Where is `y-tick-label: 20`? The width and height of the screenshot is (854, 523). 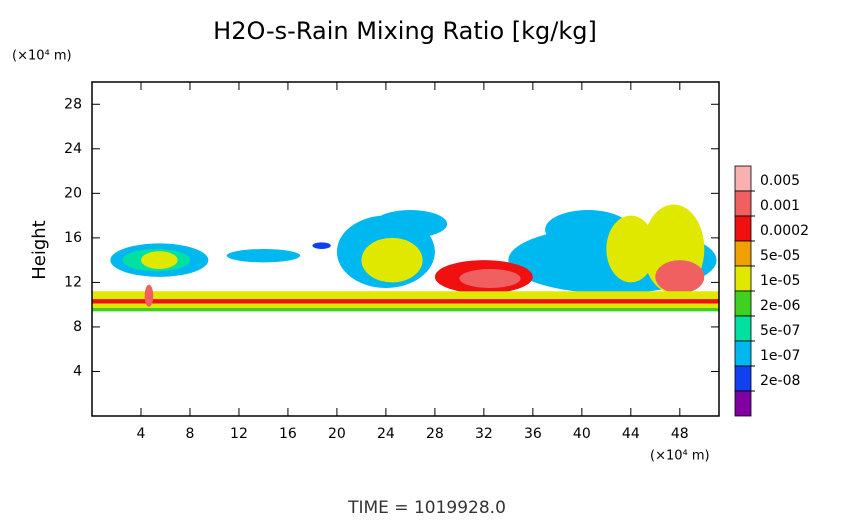
y-tick-label: 20 is located at coordinates (73, 193).